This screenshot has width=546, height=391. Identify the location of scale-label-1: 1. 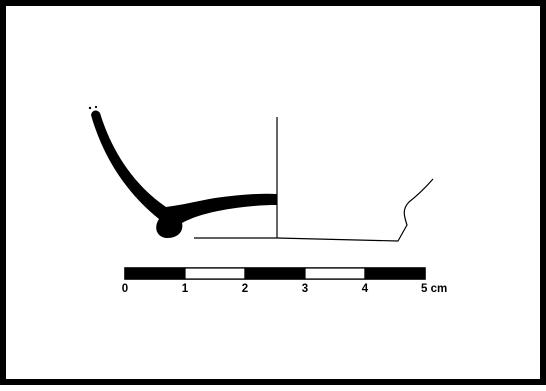
(185, 289).